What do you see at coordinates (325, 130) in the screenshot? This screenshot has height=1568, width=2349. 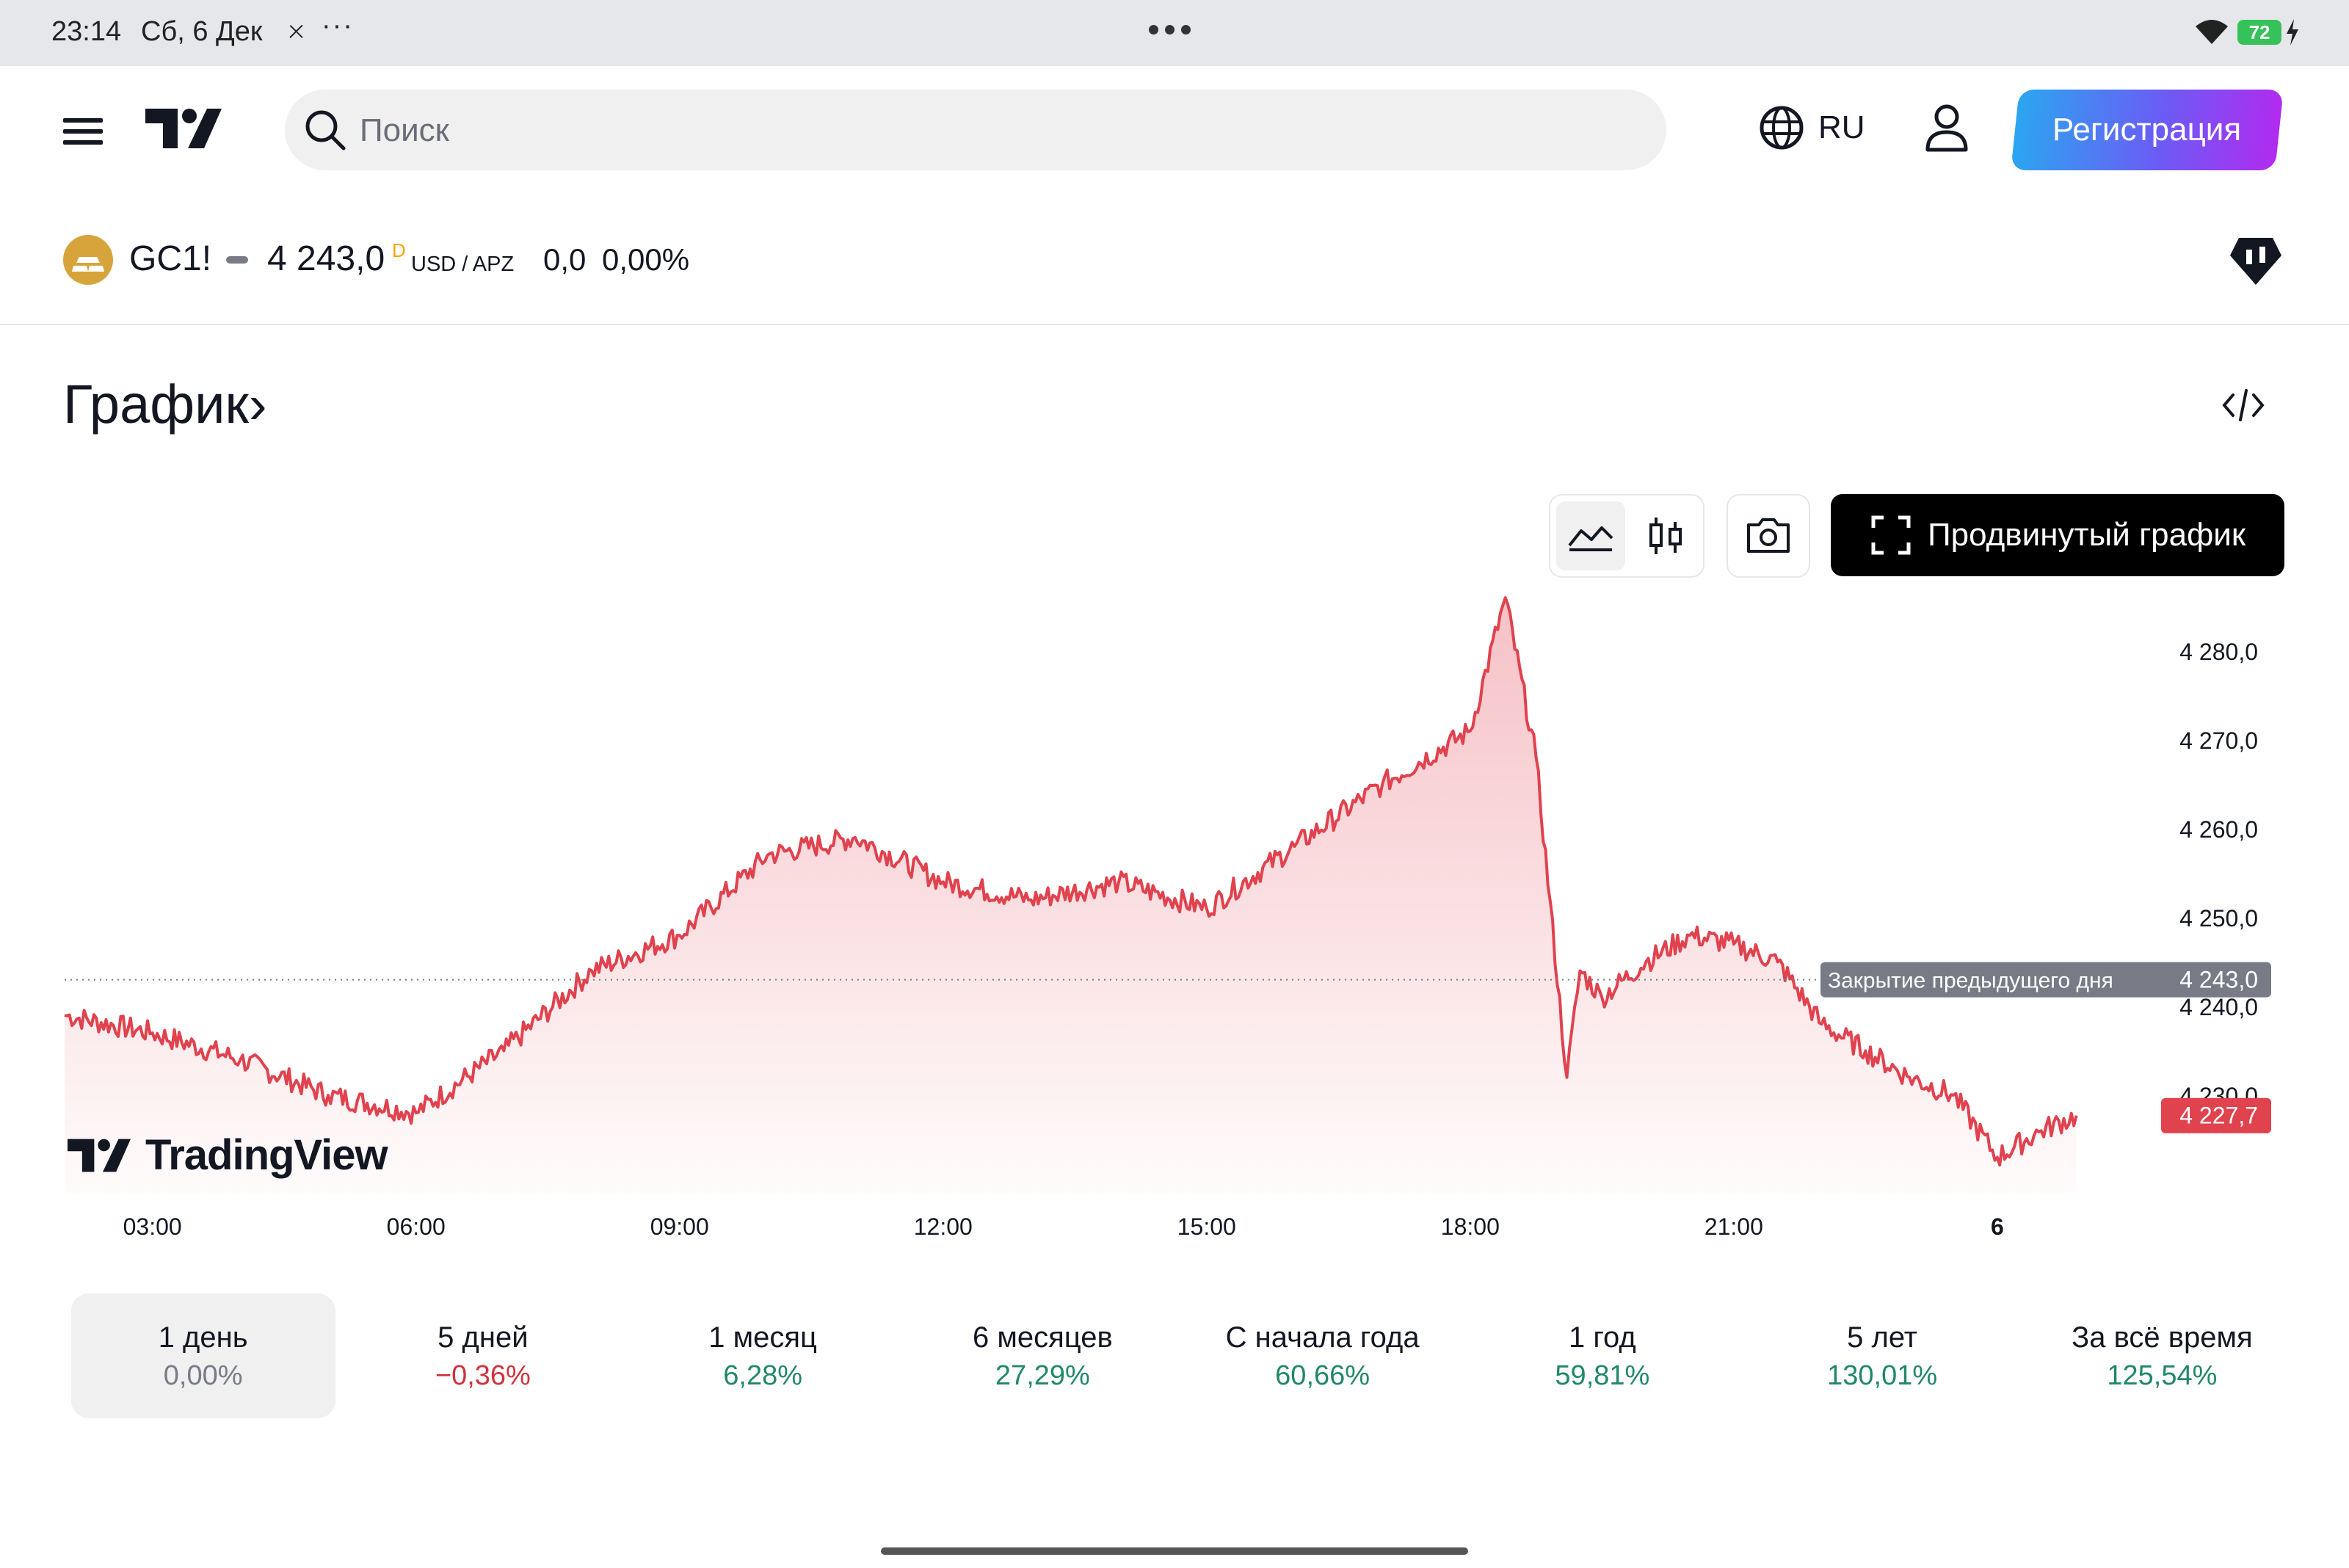 I see `search-icon` at bounding box center [325, 130].